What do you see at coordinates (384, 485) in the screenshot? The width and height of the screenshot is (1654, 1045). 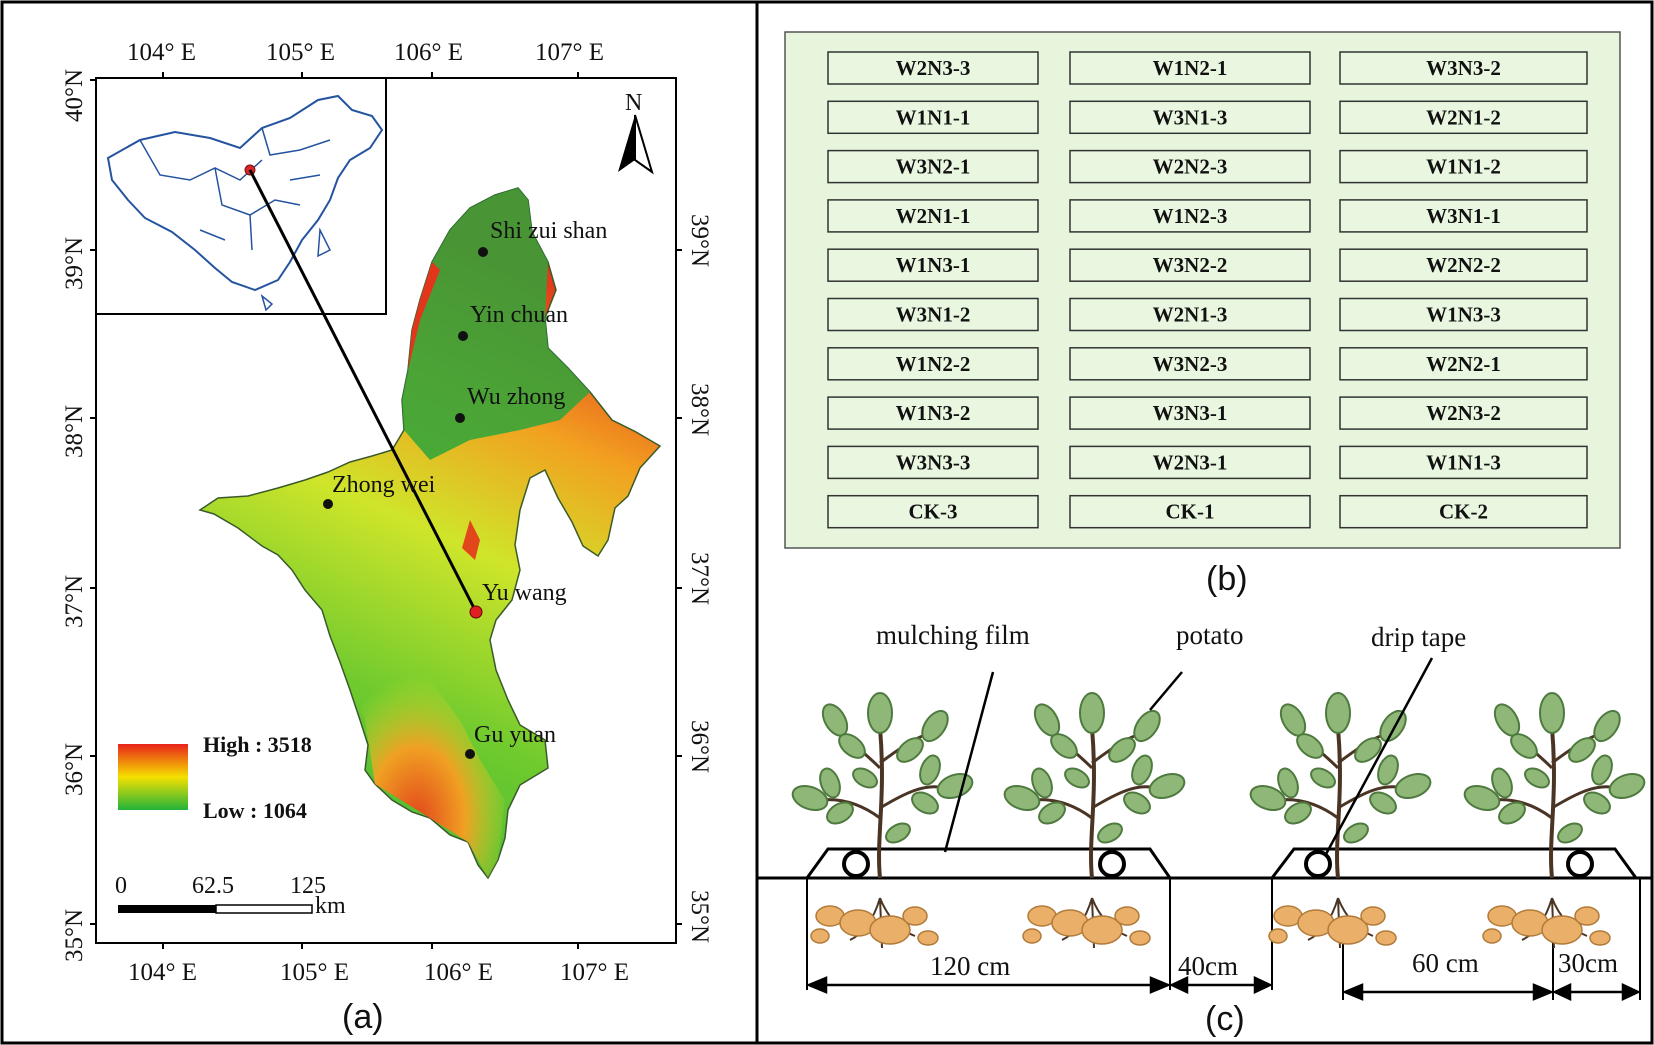 I see `city-zhongwei: Zhong wei` at bounding box center [384, 485].